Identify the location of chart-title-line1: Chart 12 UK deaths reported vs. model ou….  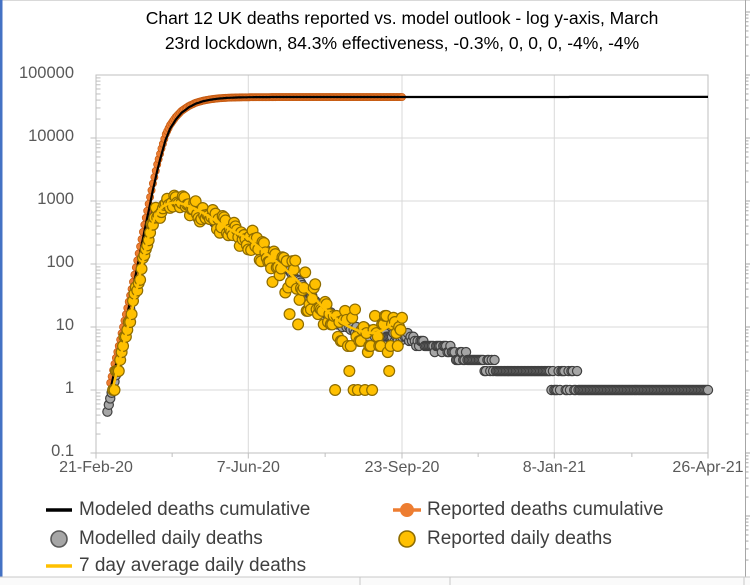
(402, 18).